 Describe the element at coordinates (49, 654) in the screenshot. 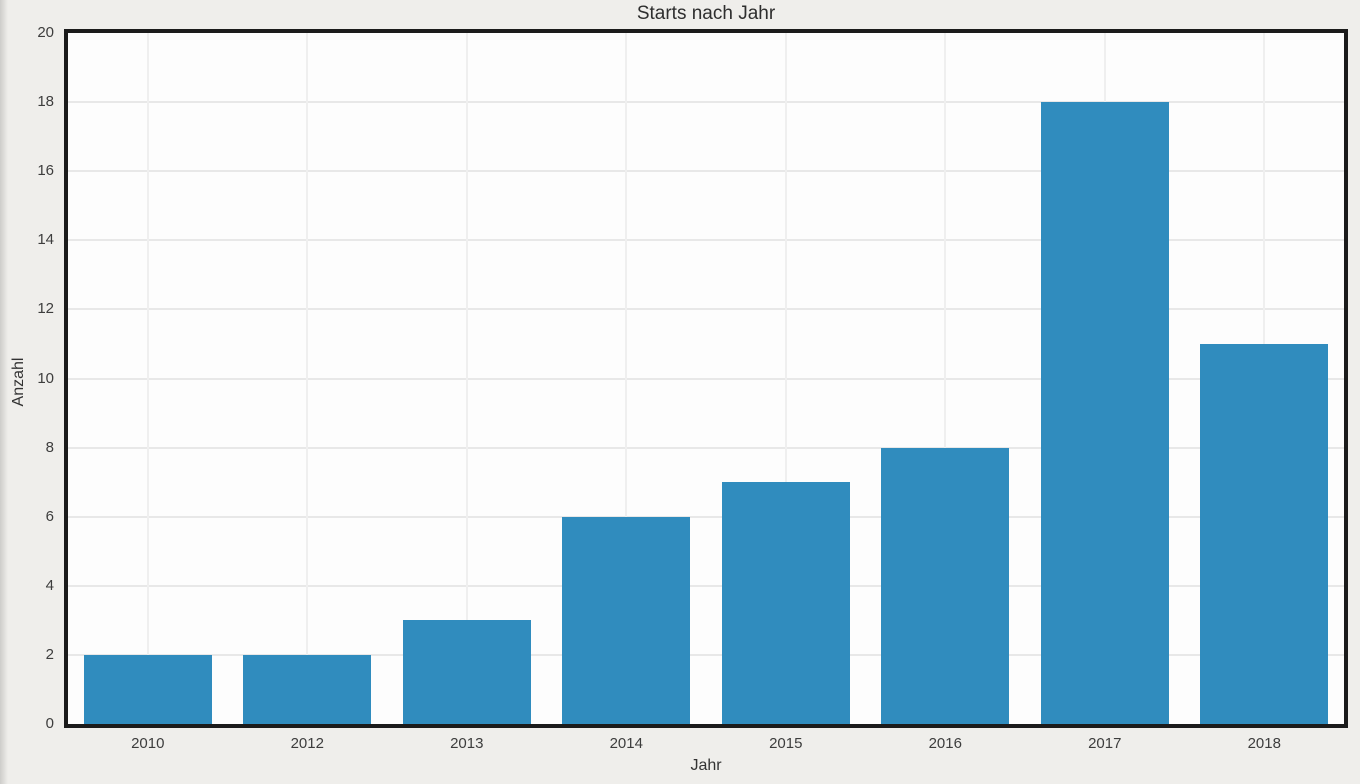

I see `y-tick-2: 2` at that location.